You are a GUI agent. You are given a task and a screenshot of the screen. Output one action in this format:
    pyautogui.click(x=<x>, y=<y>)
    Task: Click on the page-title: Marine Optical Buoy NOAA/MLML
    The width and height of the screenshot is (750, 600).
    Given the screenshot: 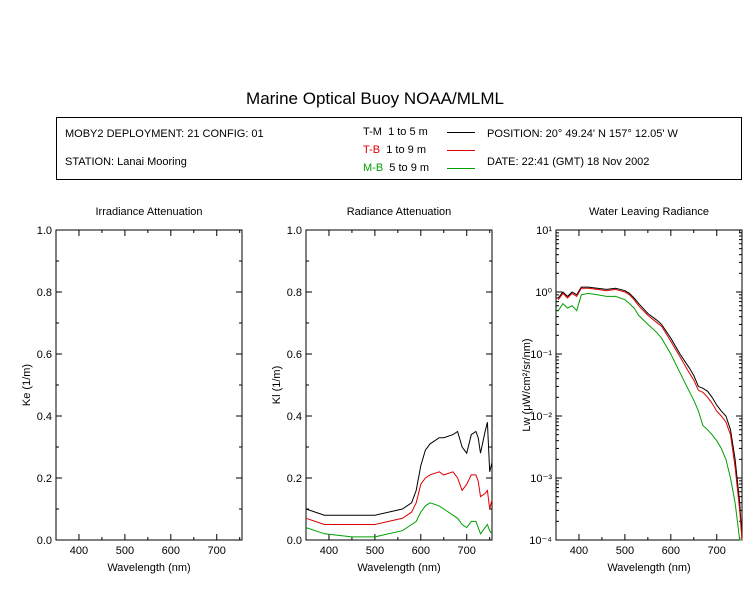 What is the action you would take?
    pyautogui.click(x=375, y=98)
    